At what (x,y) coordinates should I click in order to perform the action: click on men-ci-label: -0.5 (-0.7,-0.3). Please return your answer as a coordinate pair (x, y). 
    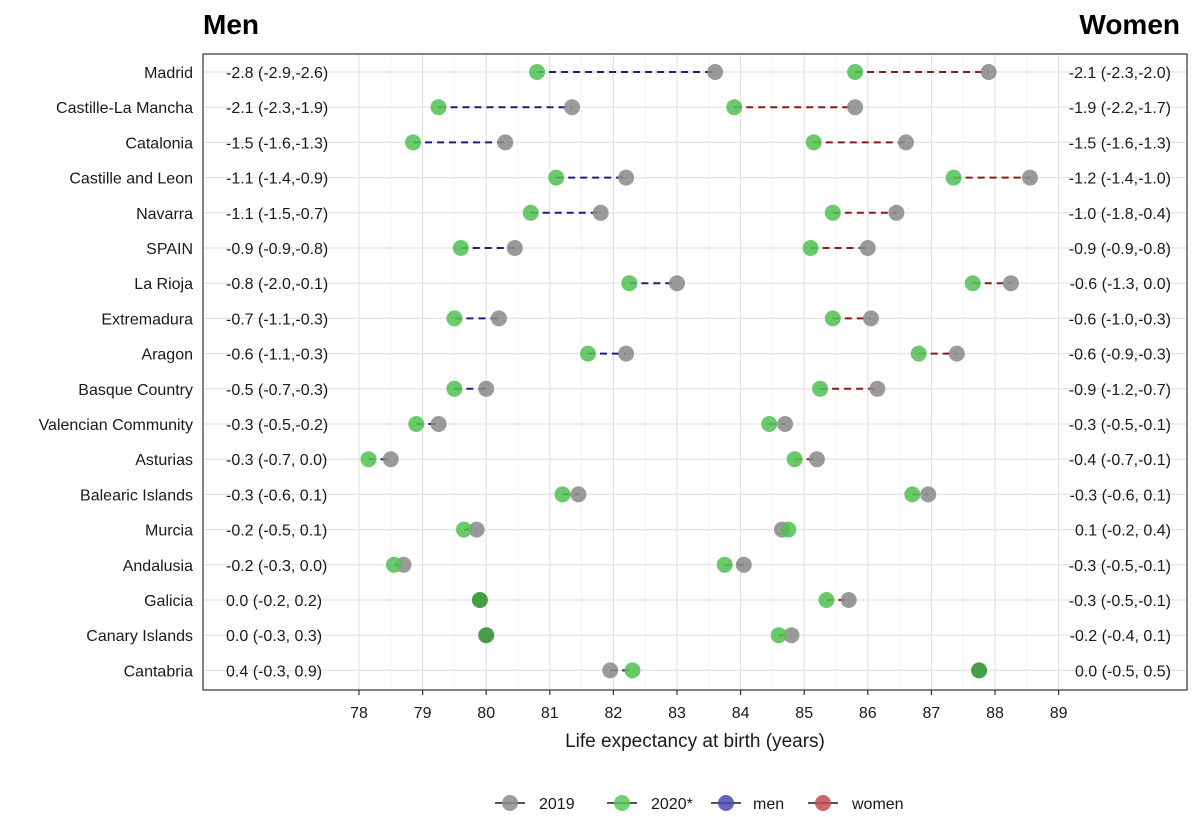
    Looking at the image, I should click on (277, 390).